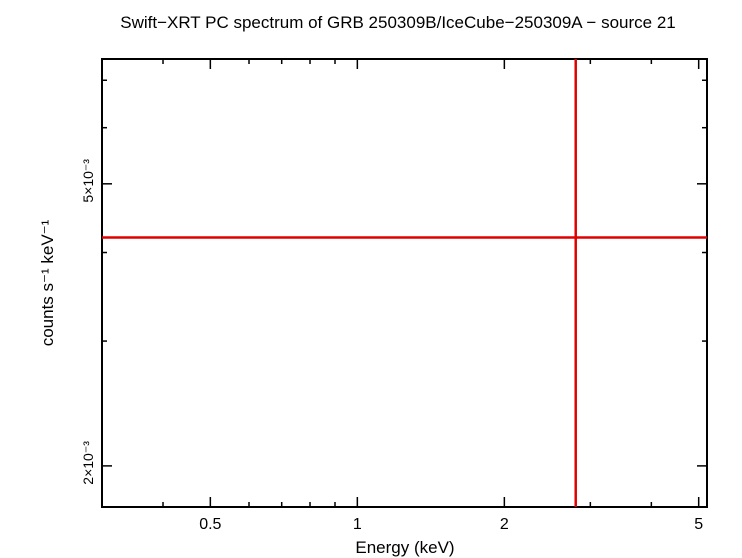 Image resolution: width=742 pixels, height=558 pixels. Describe the element at coordinates (47, 282) in the screenshot. I see `y-axis-label: counts s⁻¹ keV⁻¹` at that location.